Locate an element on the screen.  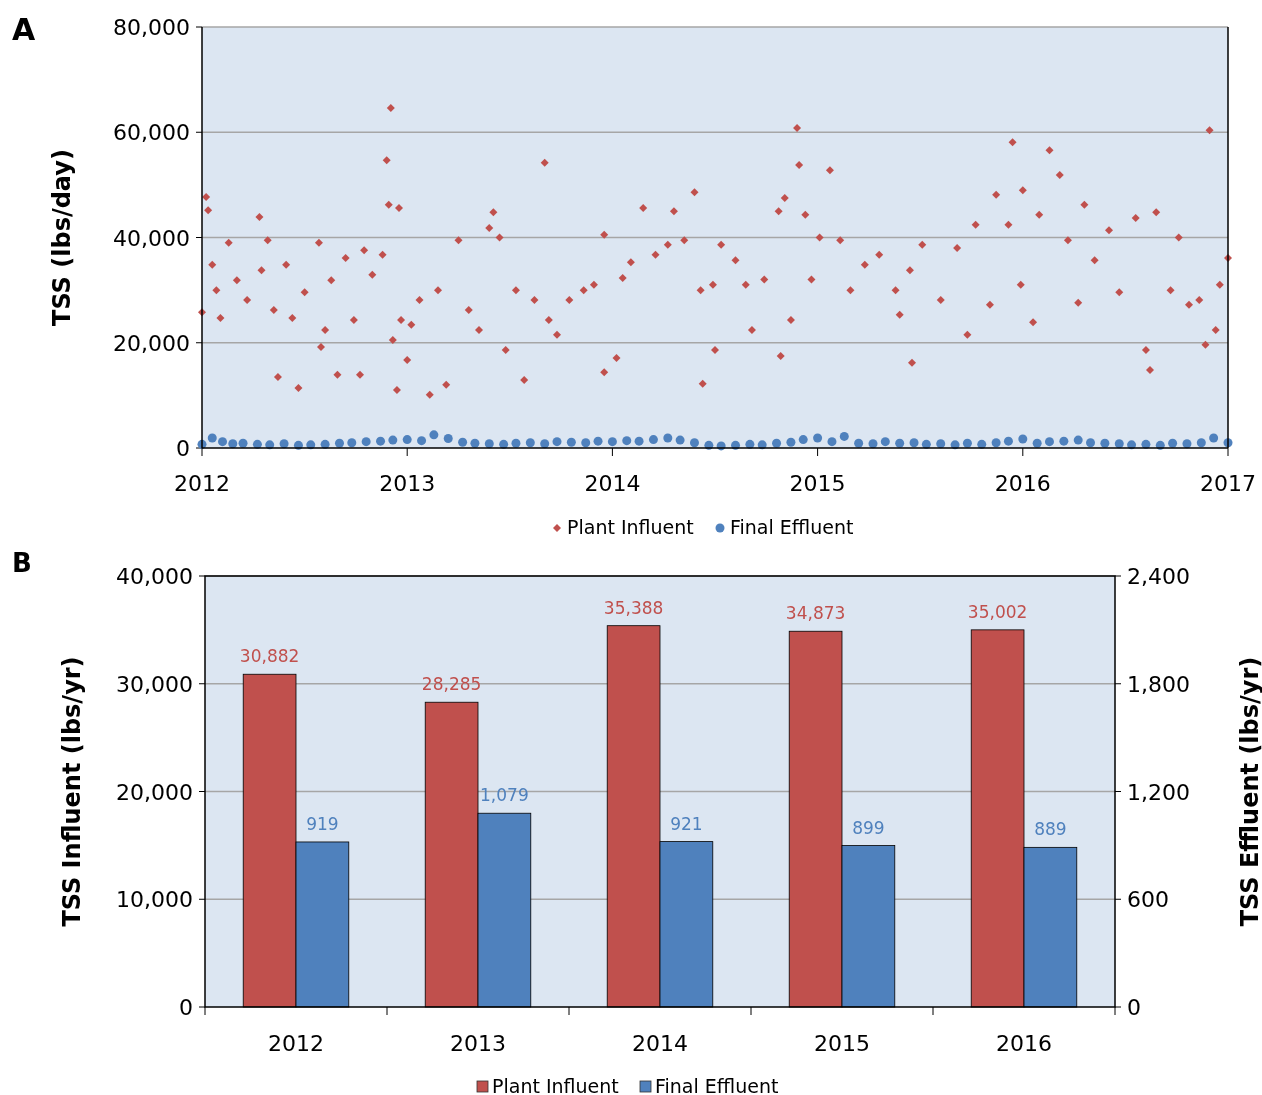
data-label: 889 is located at coordinates (1050, 829).